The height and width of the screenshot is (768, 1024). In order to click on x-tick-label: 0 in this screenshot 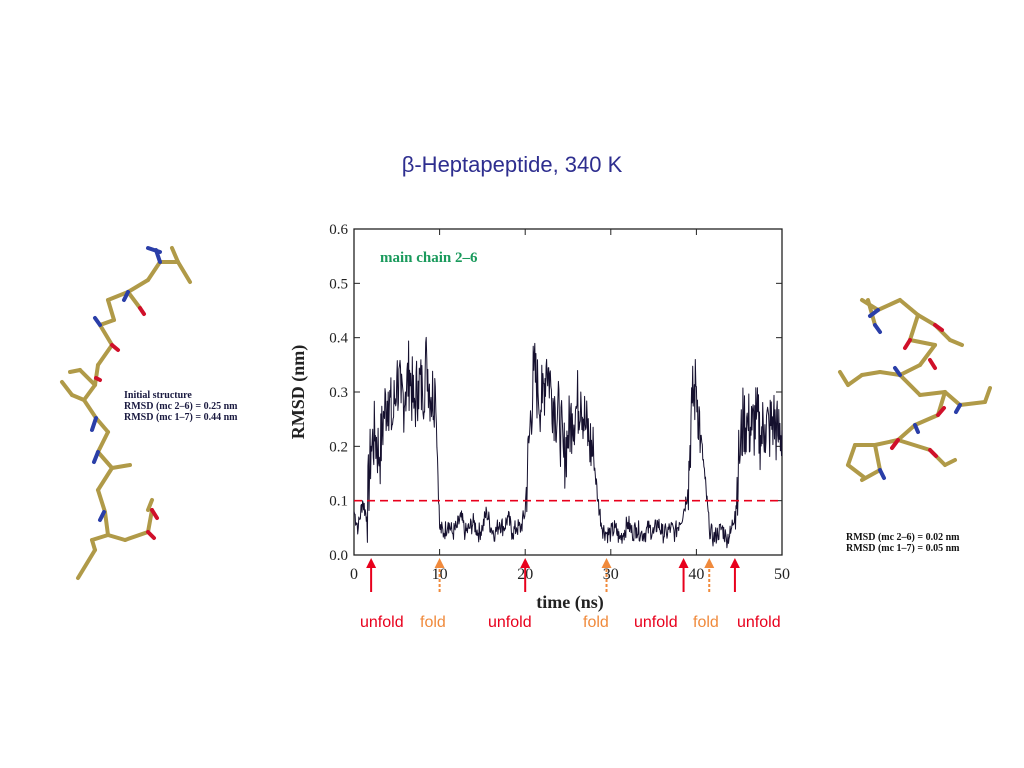, I will do `click(354, 574)`.